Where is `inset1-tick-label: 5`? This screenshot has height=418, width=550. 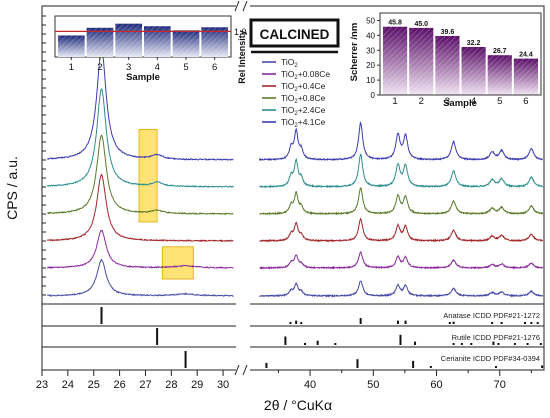
inset1-tick-label: 5 is located at coordinates (185, 67).